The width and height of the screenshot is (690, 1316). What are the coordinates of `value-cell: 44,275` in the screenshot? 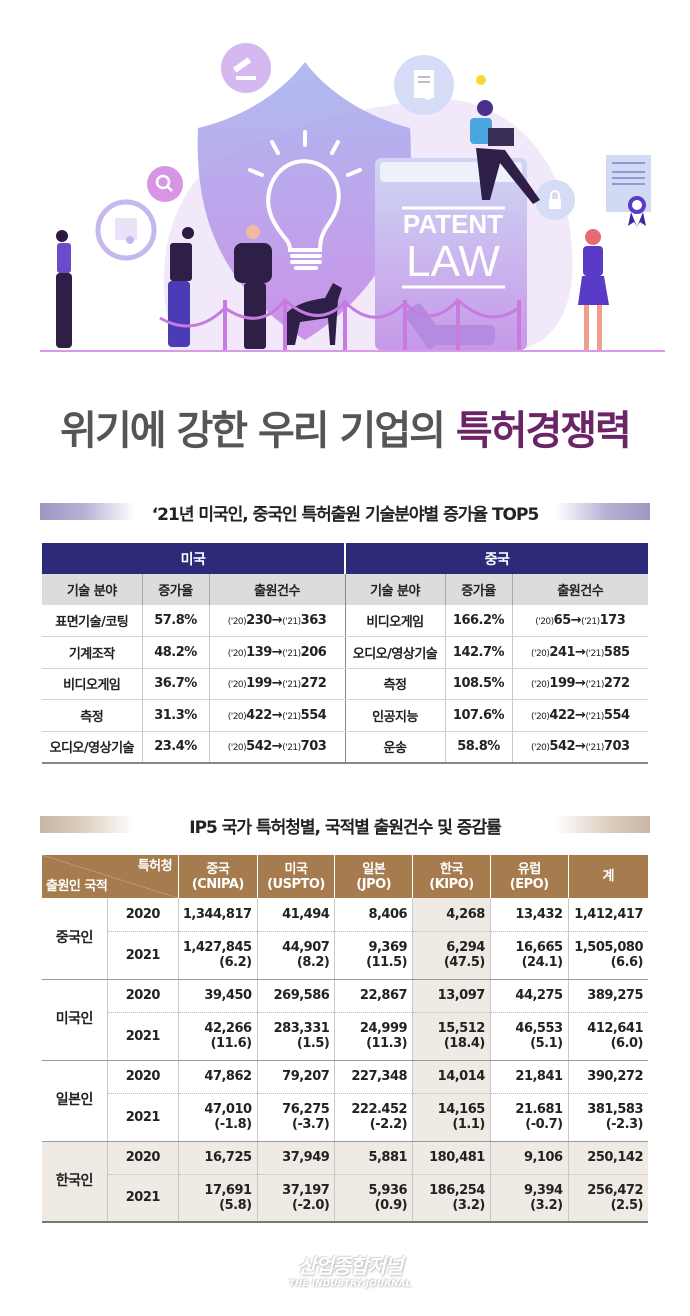 It's located at (529, 996).